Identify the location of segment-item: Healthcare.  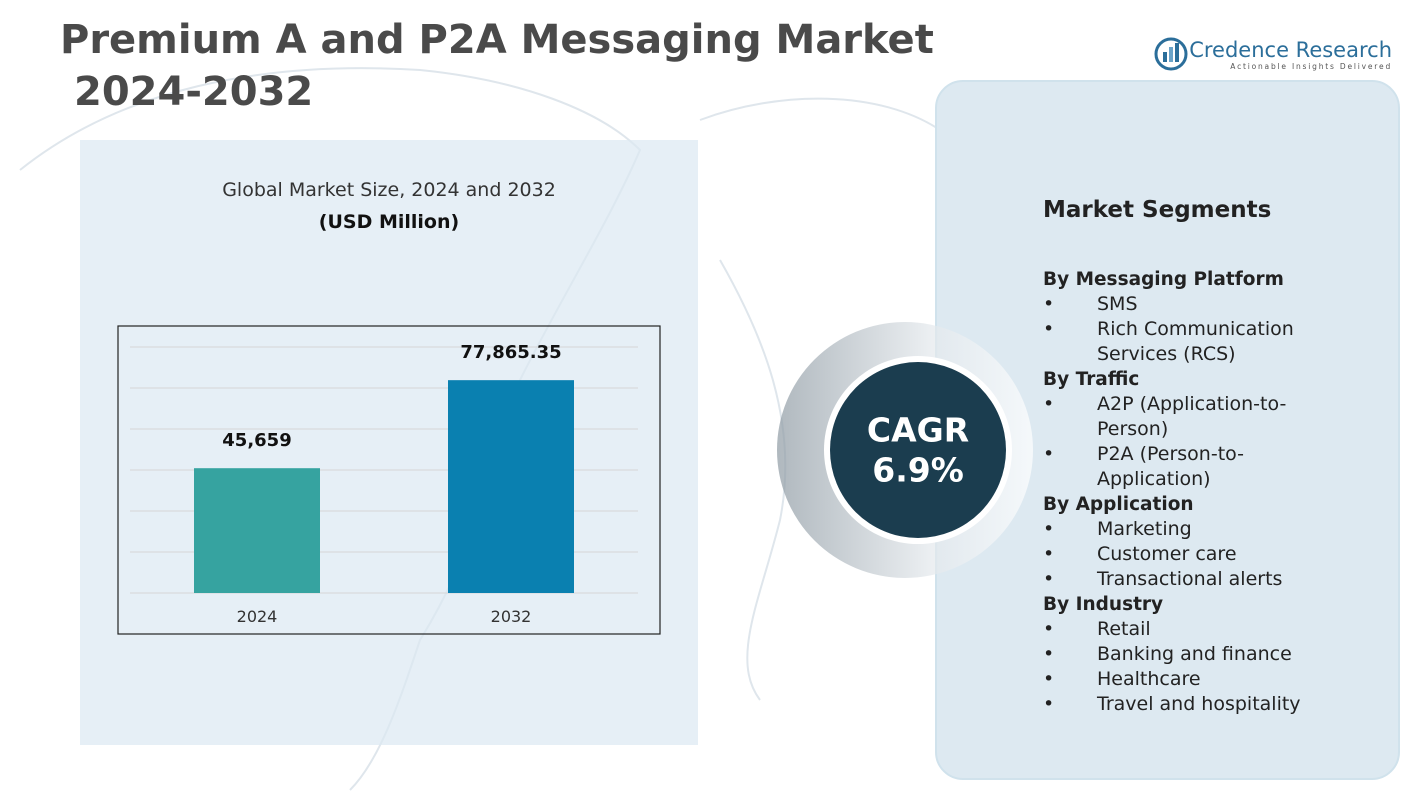
(1218, 679).